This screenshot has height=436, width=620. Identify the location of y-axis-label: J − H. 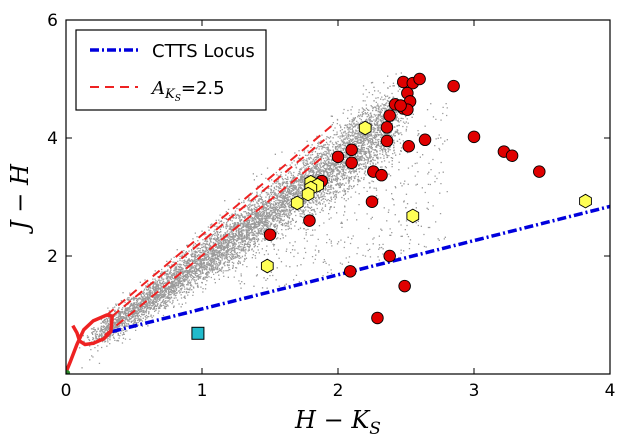
(20, 199).